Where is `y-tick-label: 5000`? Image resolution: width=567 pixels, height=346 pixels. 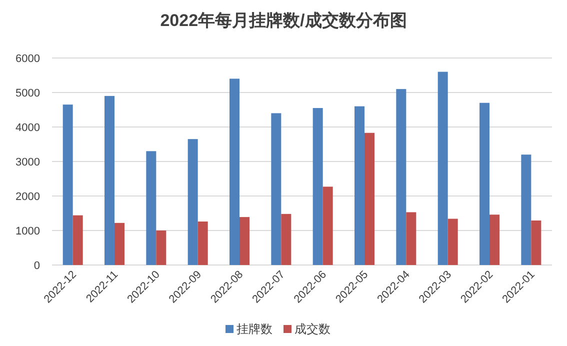 y-tick-label: 5000 is located at coordinates (28, 94).